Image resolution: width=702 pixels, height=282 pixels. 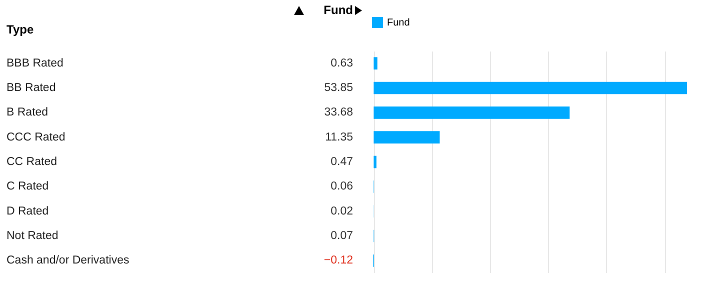 What do you see at coordinates (341, 236) in the screenshot?
I see `data-label: 0.07` at bounding box center [341, 236].